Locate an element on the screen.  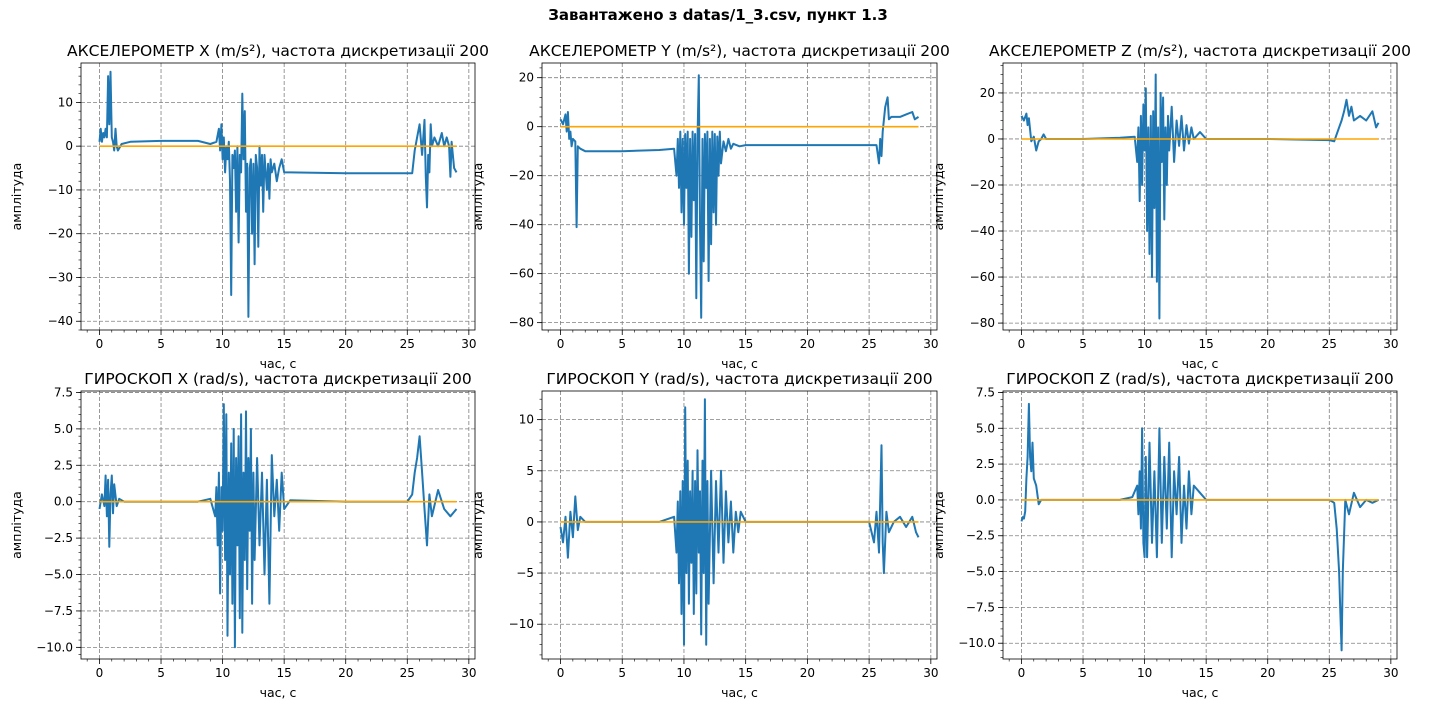
y-tick-label: −2.5 is located at coordinates (58, 538).